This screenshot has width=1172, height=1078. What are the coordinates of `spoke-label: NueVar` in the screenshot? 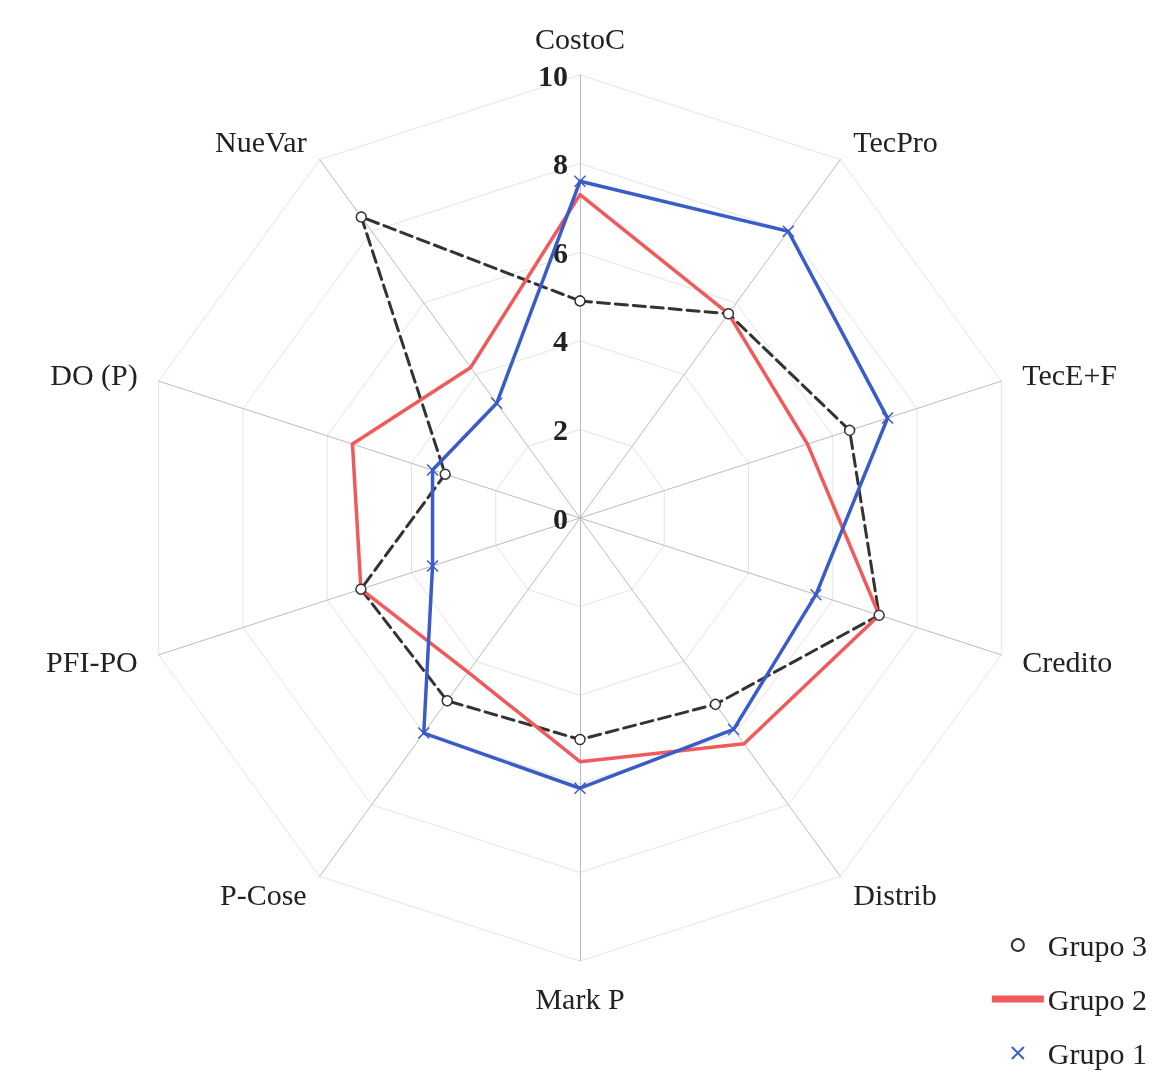 It's located at (261, 142).